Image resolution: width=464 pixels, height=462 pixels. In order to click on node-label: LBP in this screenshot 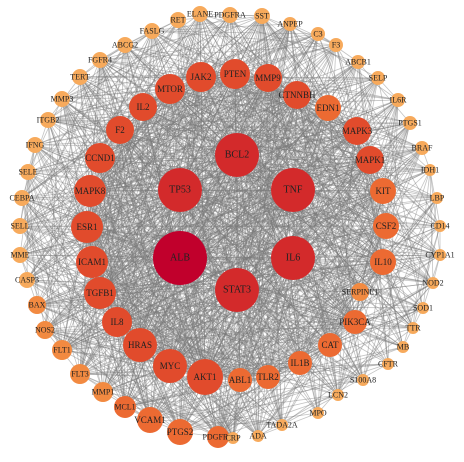, I will do `click(437, 198)`.